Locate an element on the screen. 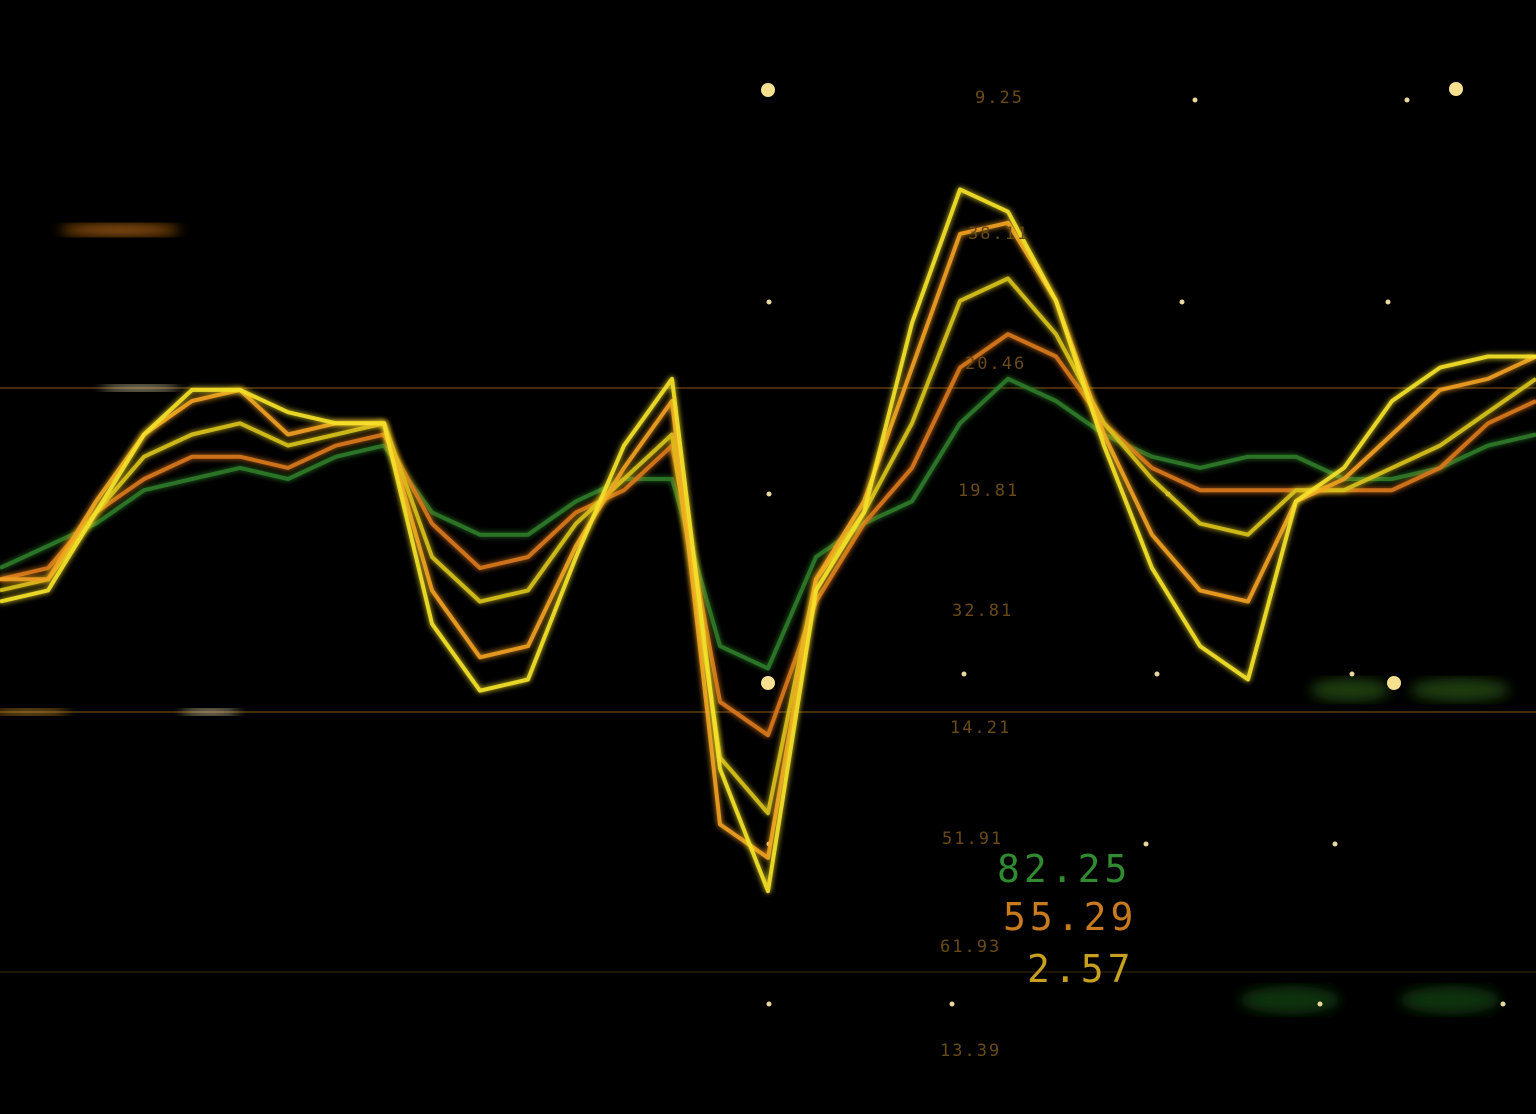  axis-label: 14.21 is located at coordinates (980, 728).